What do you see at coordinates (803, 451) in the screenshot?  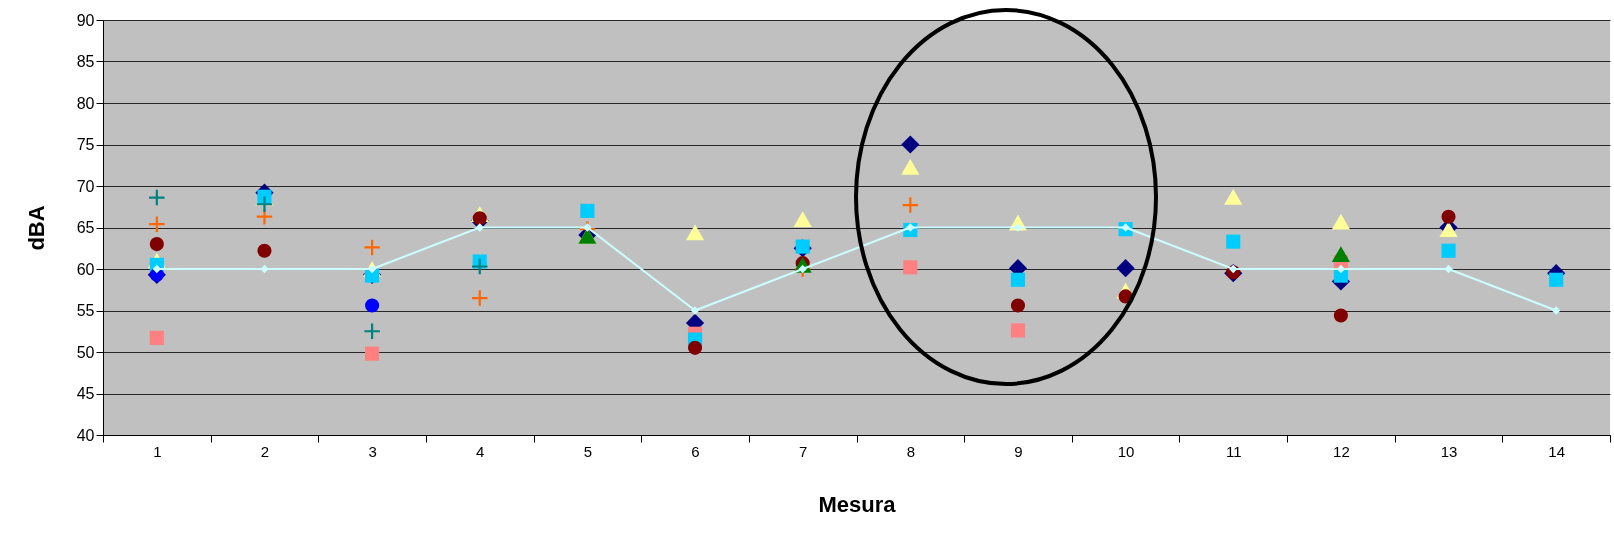 I see `x-tick-label: 7` at bounding box center [803, 451].